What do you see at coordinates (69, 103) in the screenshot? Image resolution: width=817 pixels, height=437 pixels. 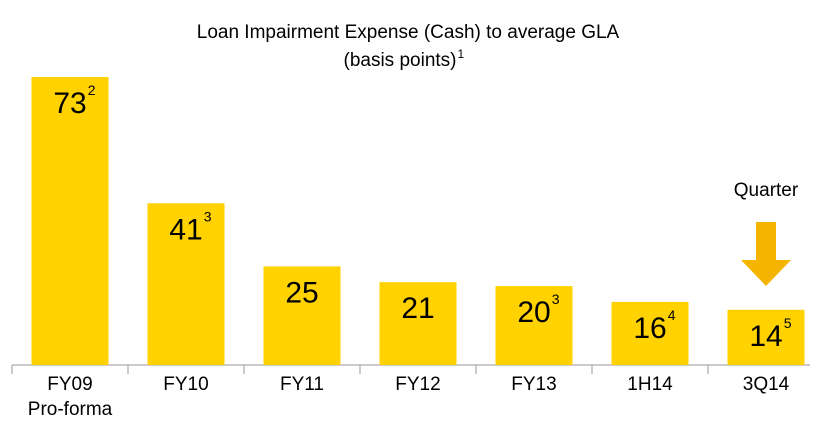 I see `value-label: 73` at bounding box center [69, 103].